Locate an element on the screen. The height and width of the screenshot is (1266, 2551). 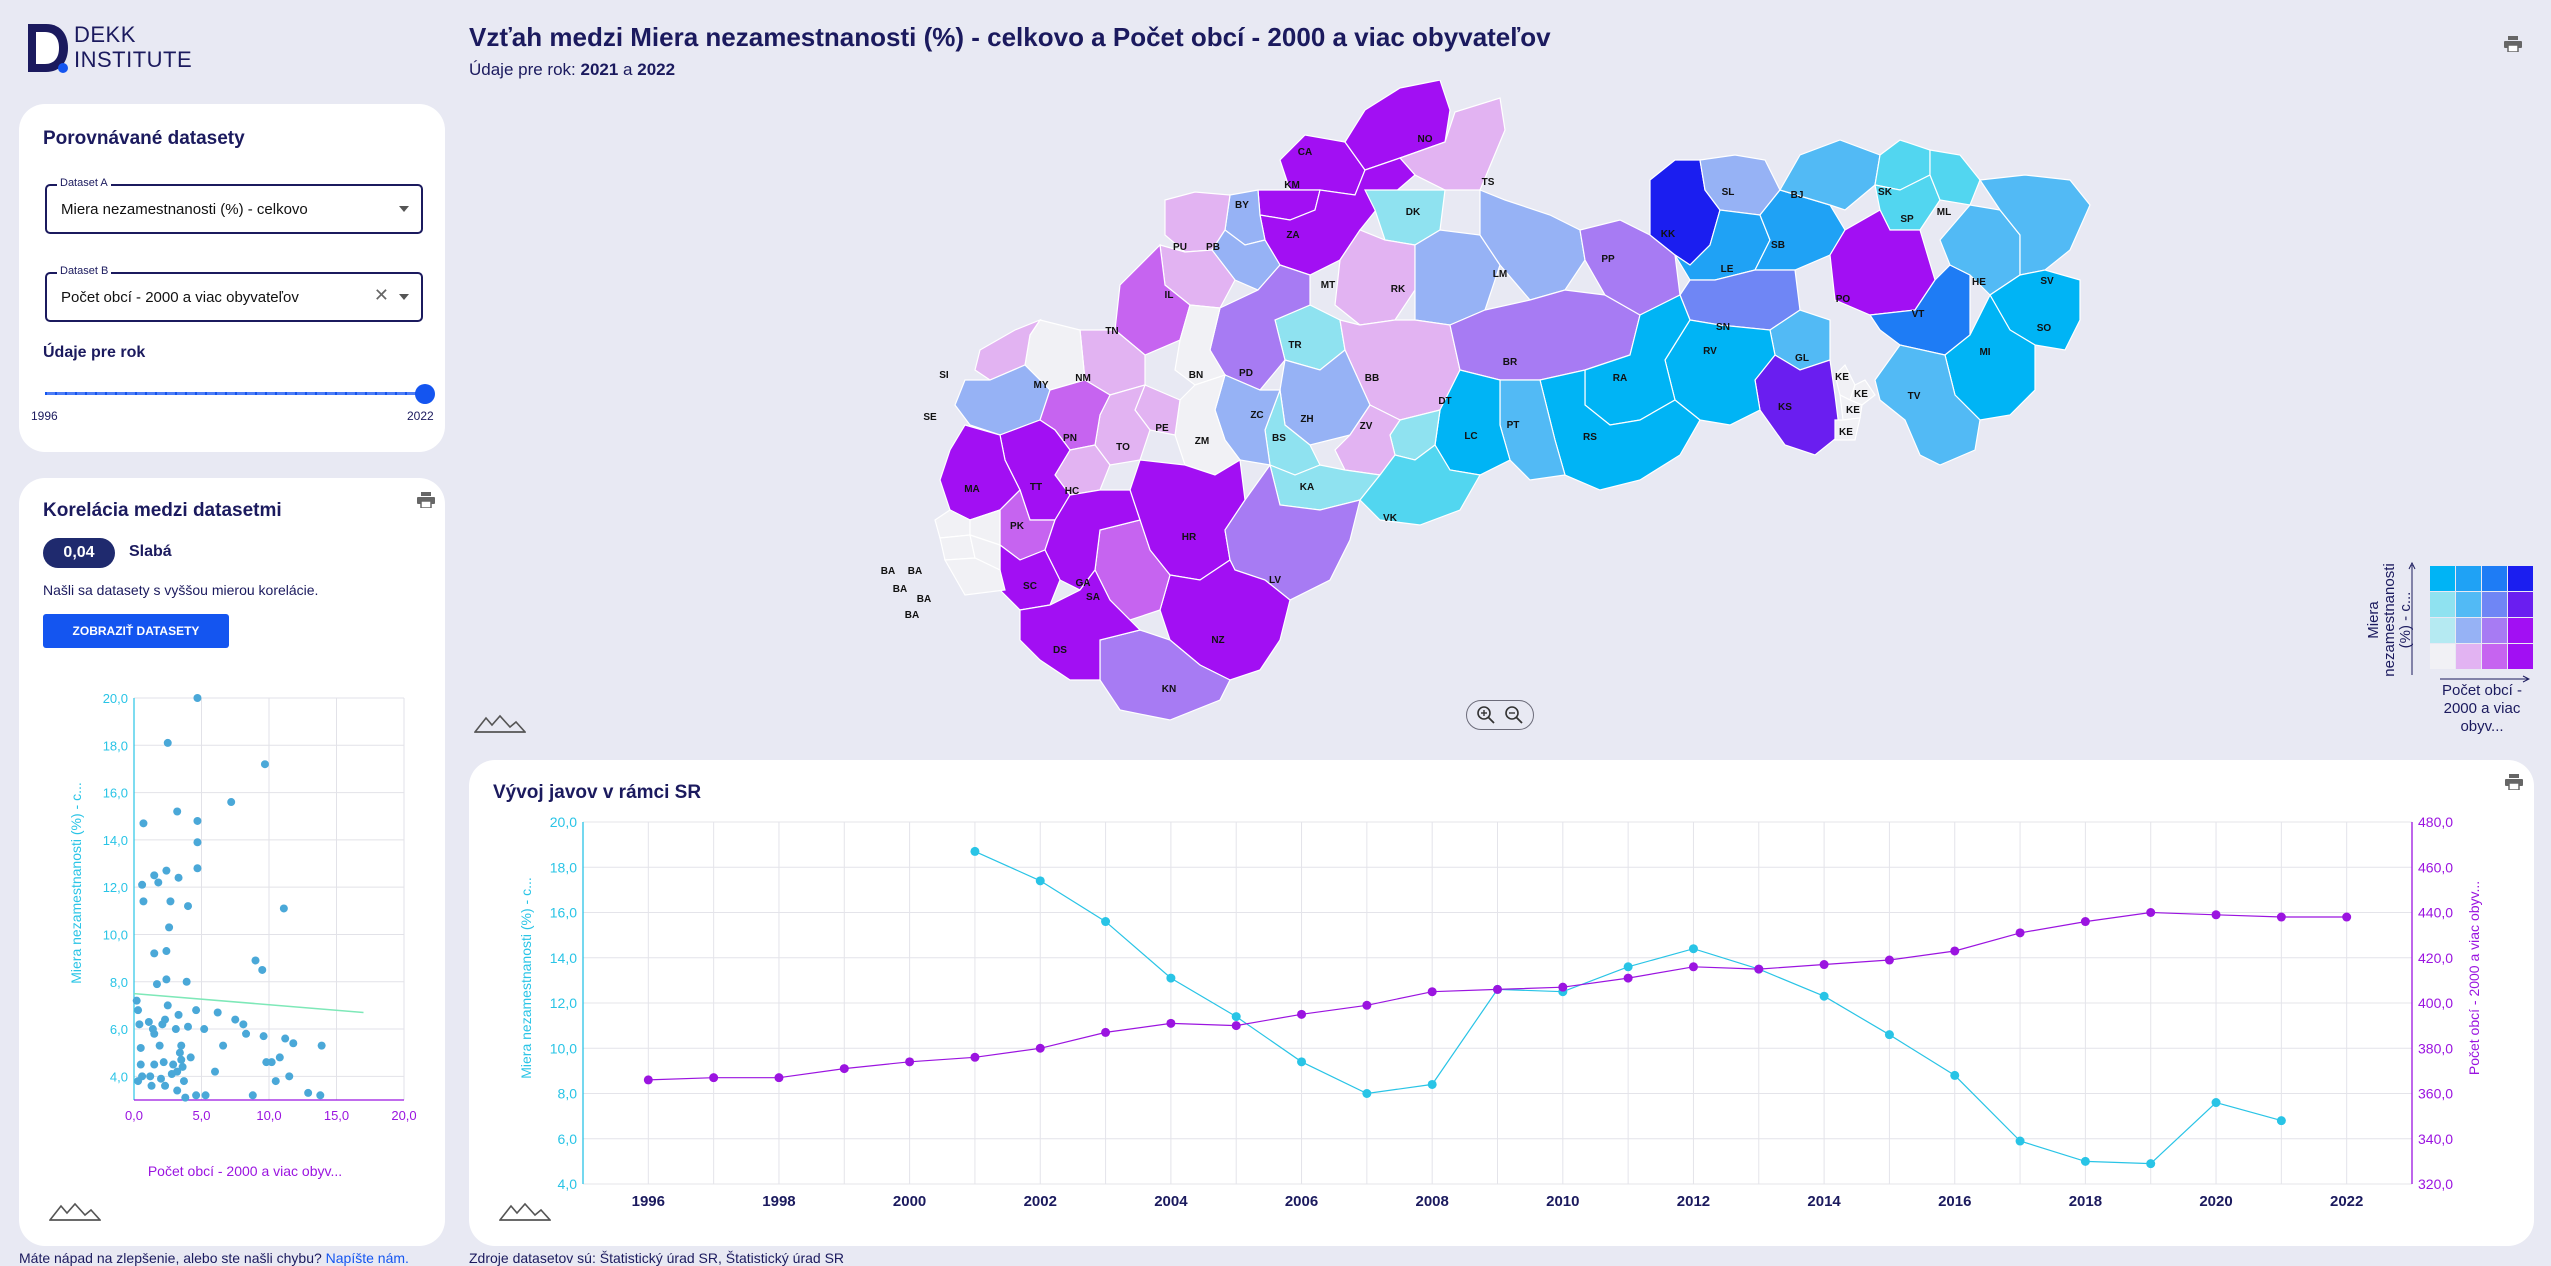
map-region-kn is located at coordinates (1165, 675).